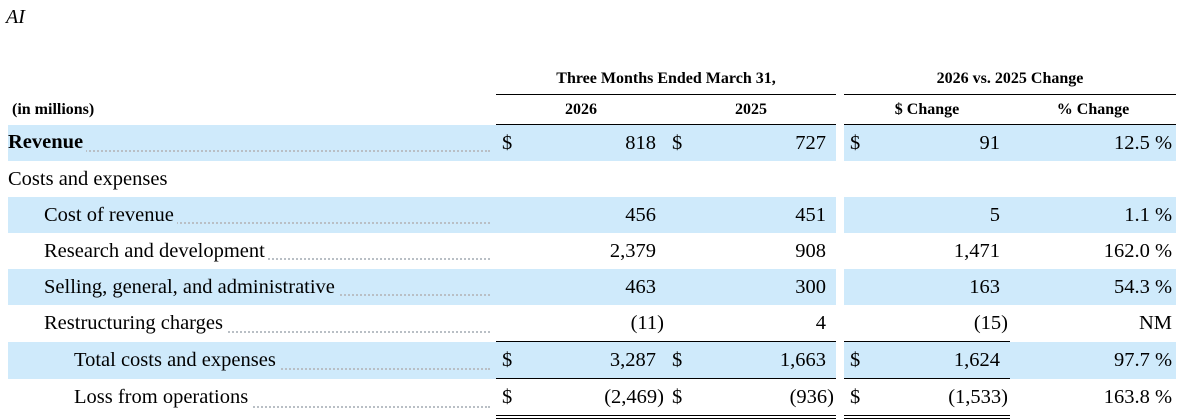 The width and height of the screenshot is (1182, 419). What do you see at coordinates (1010, 79) in the screenshot?
I see `change-group-header: 2026 vs. 2025 Change` at bounding box center [1010, 79].